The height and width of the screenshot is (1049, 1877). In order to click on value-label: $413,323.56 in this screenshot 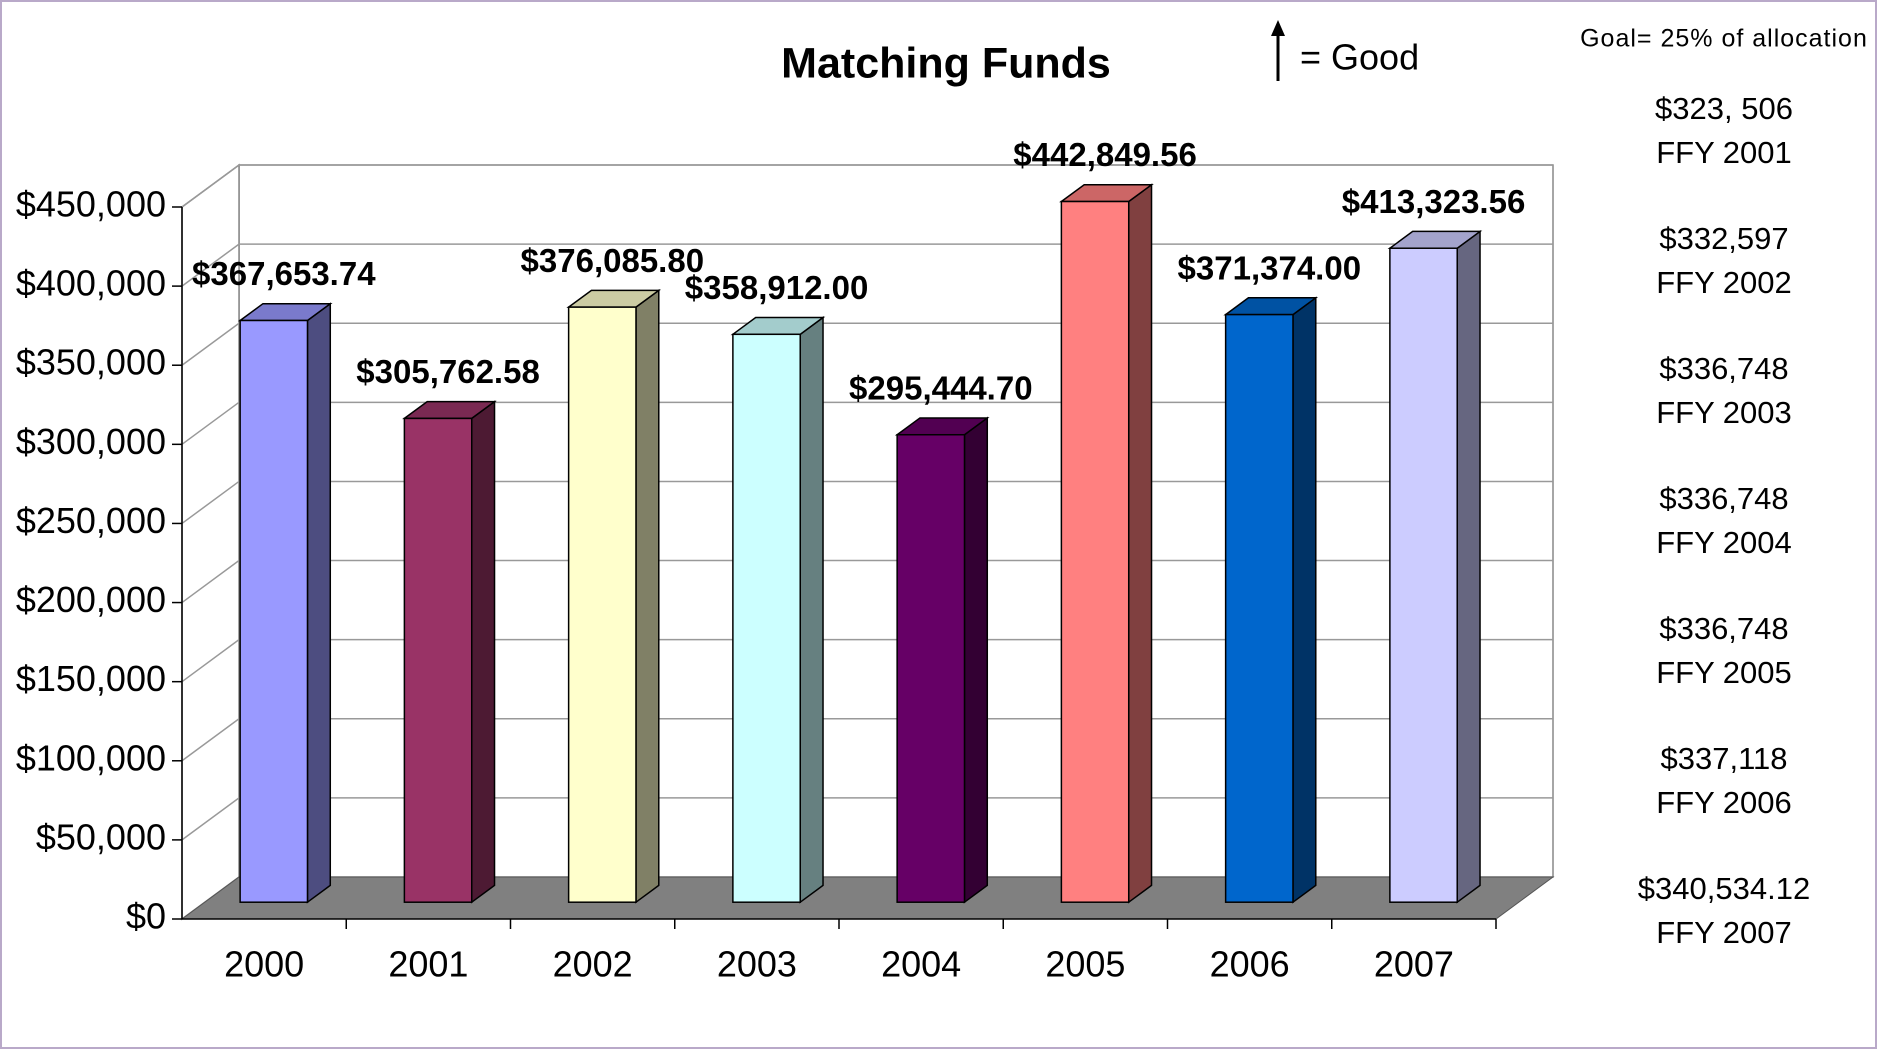, I will do `click(1434, 201)`.